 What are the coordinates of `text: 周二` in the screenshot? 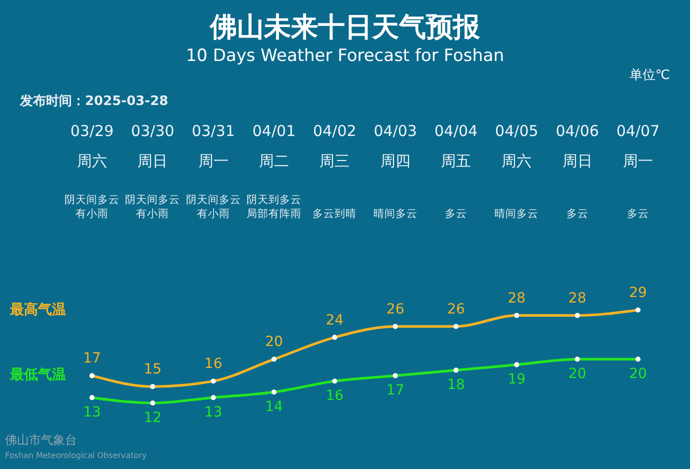 It's located at (274, 161).